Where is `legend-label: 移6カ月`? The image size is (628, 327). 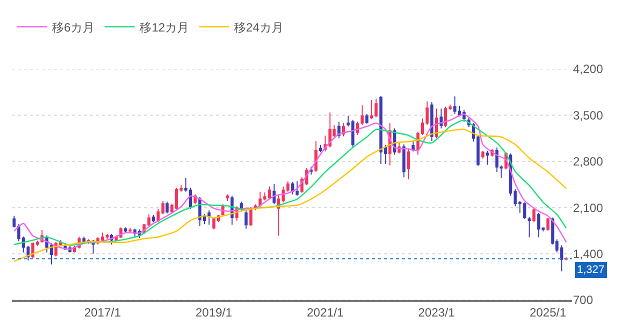
legend-label: 移6カ月 is located at coordinates (73, 27).